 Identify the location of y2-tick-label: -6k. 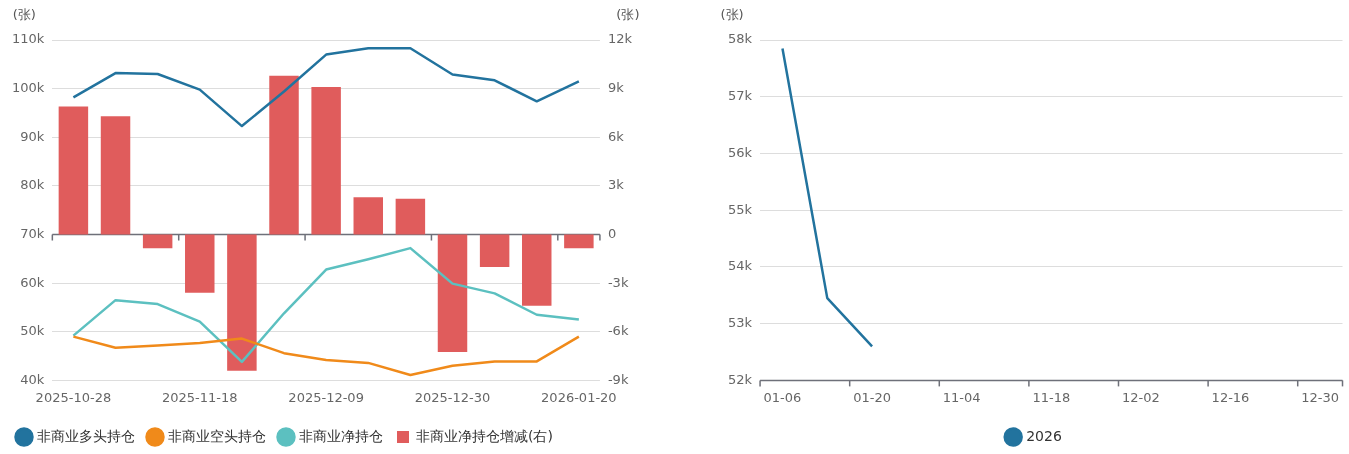
(618, 331).